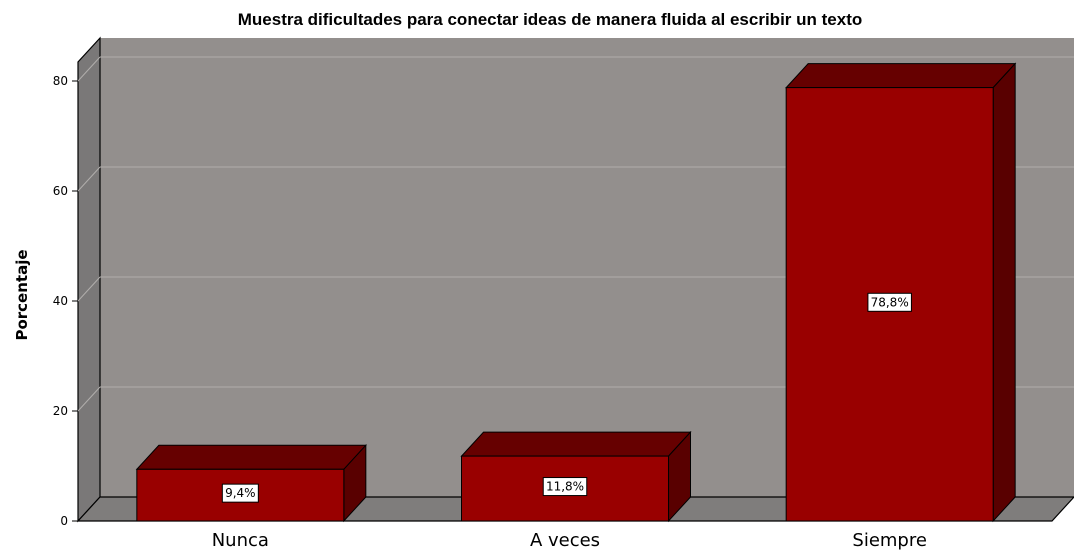 This screenshot has width=1074, height=550. I want to click on y-tick-label: 80, so click(60, 81).